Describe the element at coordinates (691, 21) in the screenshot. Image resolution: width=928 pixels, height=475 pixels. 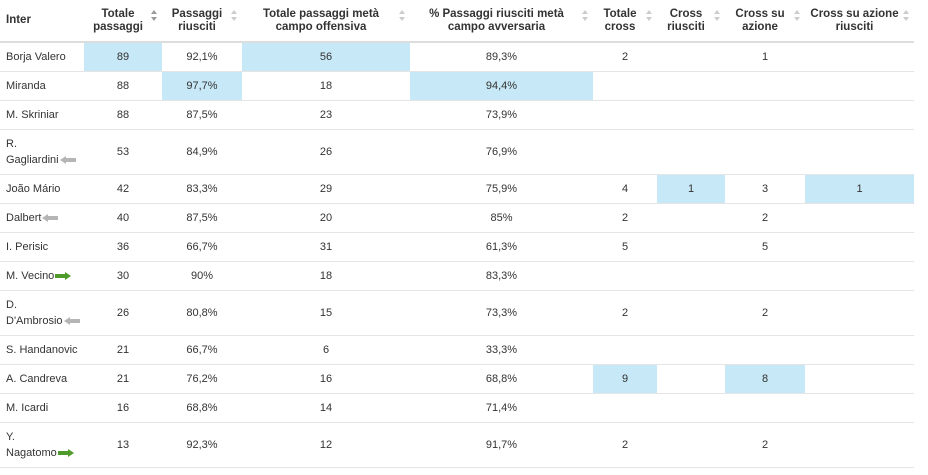
I see `column-header: Cross riusciti` at that location.